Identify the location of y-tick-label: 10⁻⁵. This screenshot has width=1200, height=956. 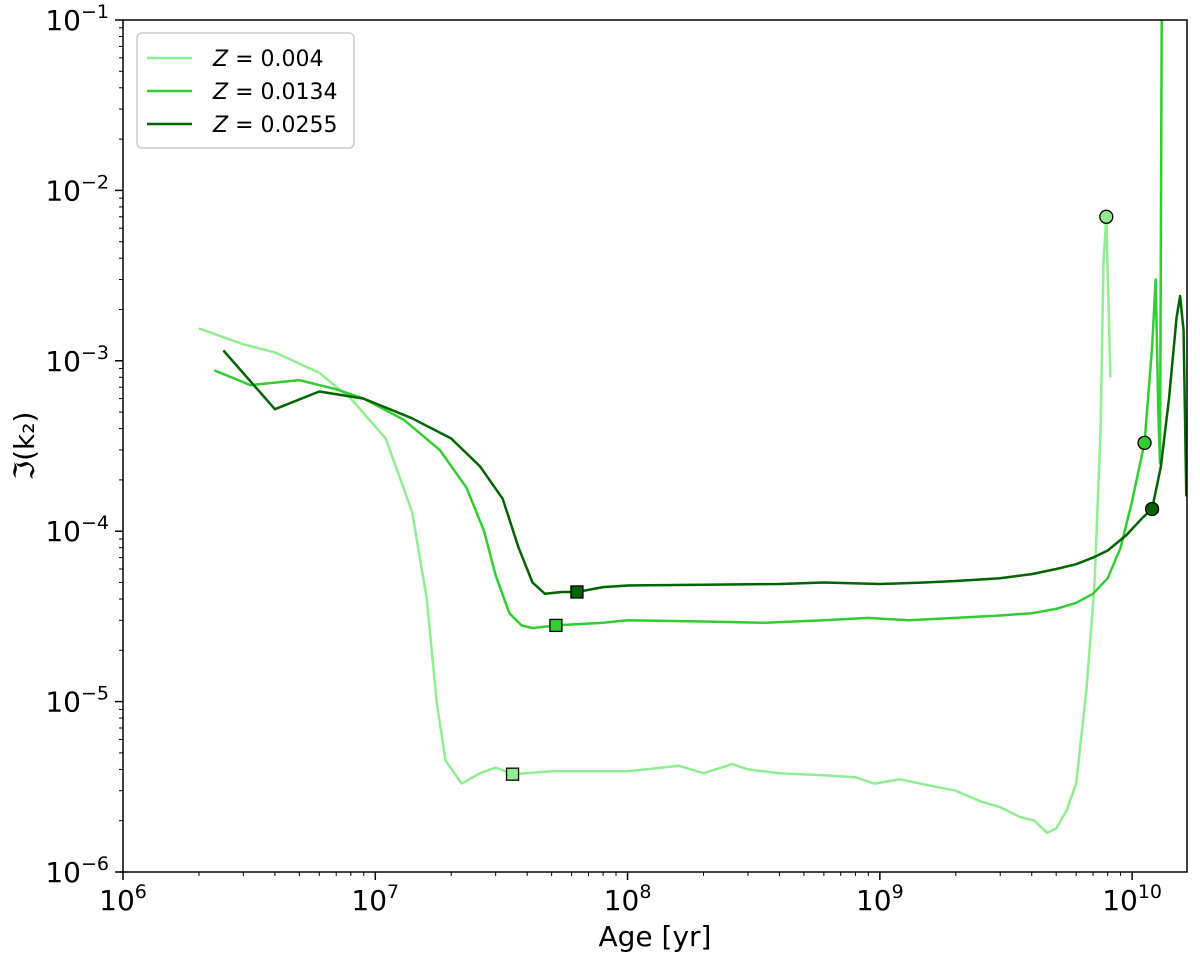
(77, 701).